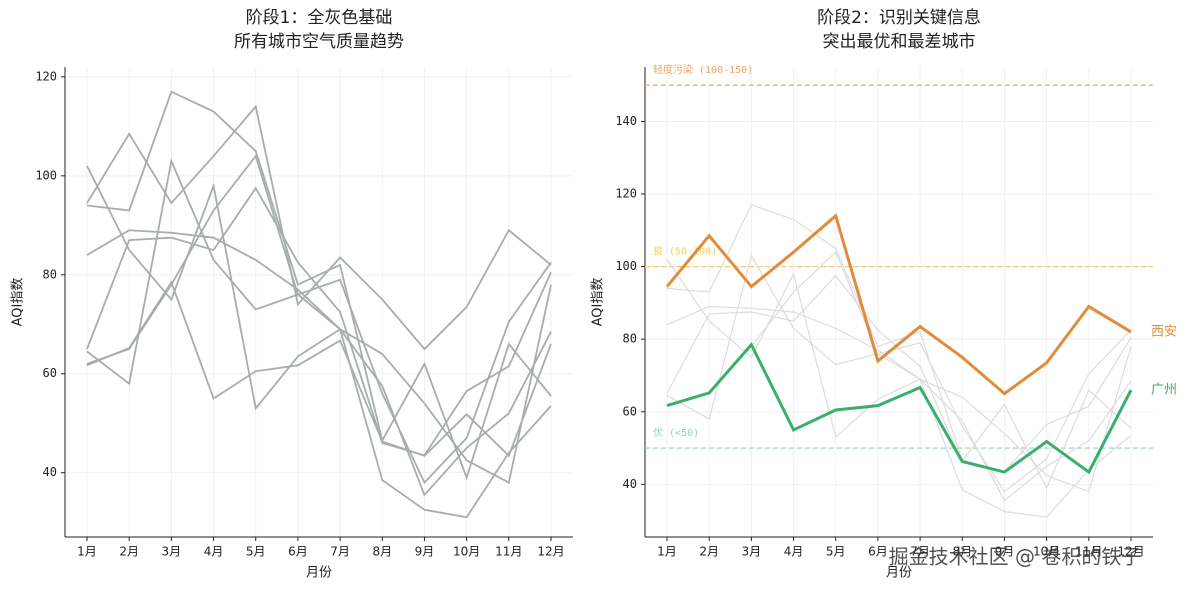  Describe the element at coordinates (1164, 390) in the screenshot. I see `series-label: 广州` at that location.